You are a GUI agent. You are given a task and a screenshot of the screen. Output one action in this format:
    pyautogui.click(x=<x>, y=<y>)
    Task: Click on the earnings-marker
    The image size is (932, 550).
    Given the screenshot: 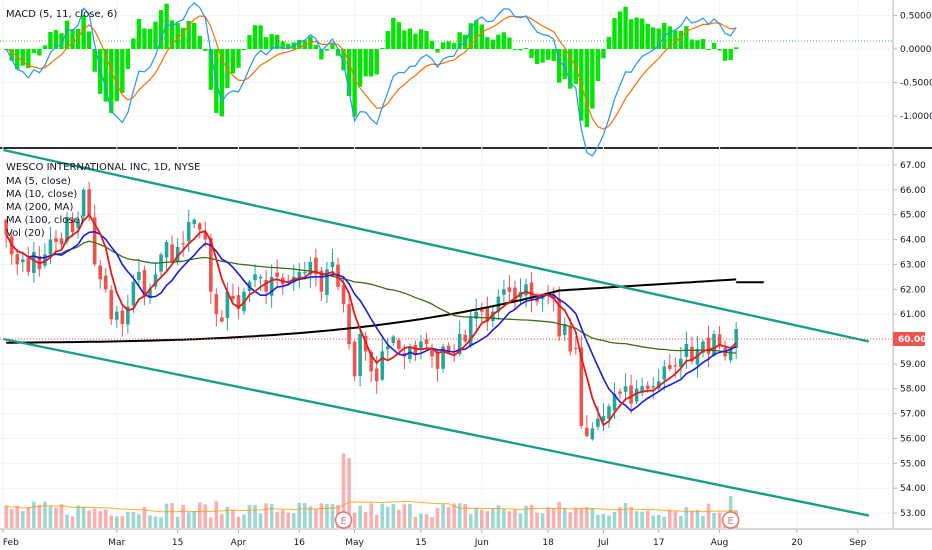 What is the action you would take?
    pyautogui.click(x=730, y=520)
    